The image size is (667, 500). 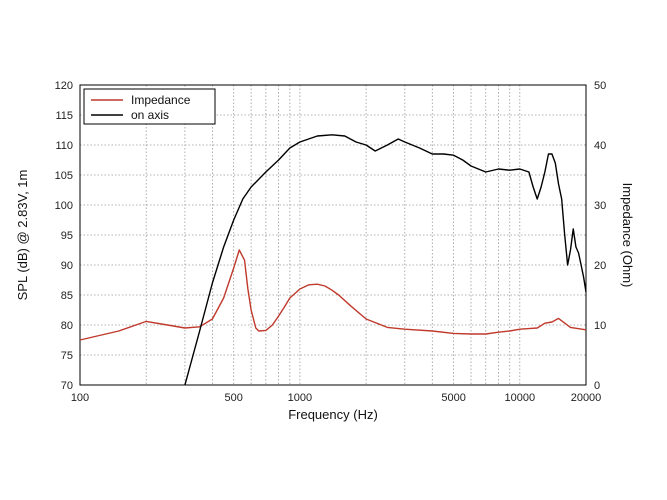 I want to click on legend-label-impedance: Impedance, so click(x=161, y=100).